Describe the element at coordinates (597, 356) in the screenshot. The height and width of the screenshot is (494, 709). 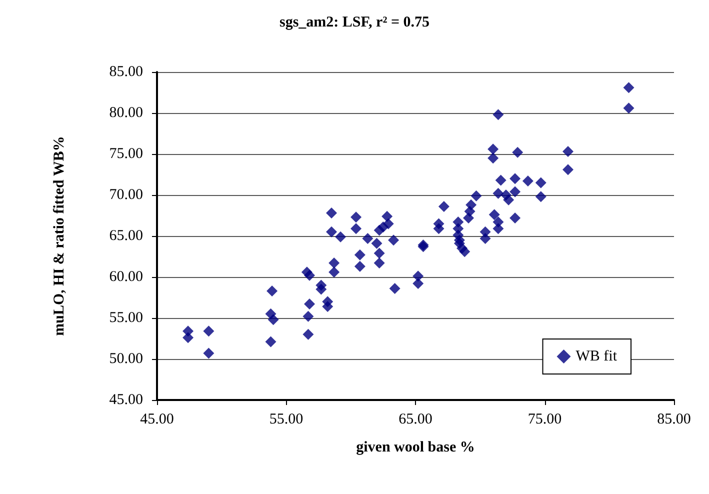
I see `legend-label: WB fit` at that location.